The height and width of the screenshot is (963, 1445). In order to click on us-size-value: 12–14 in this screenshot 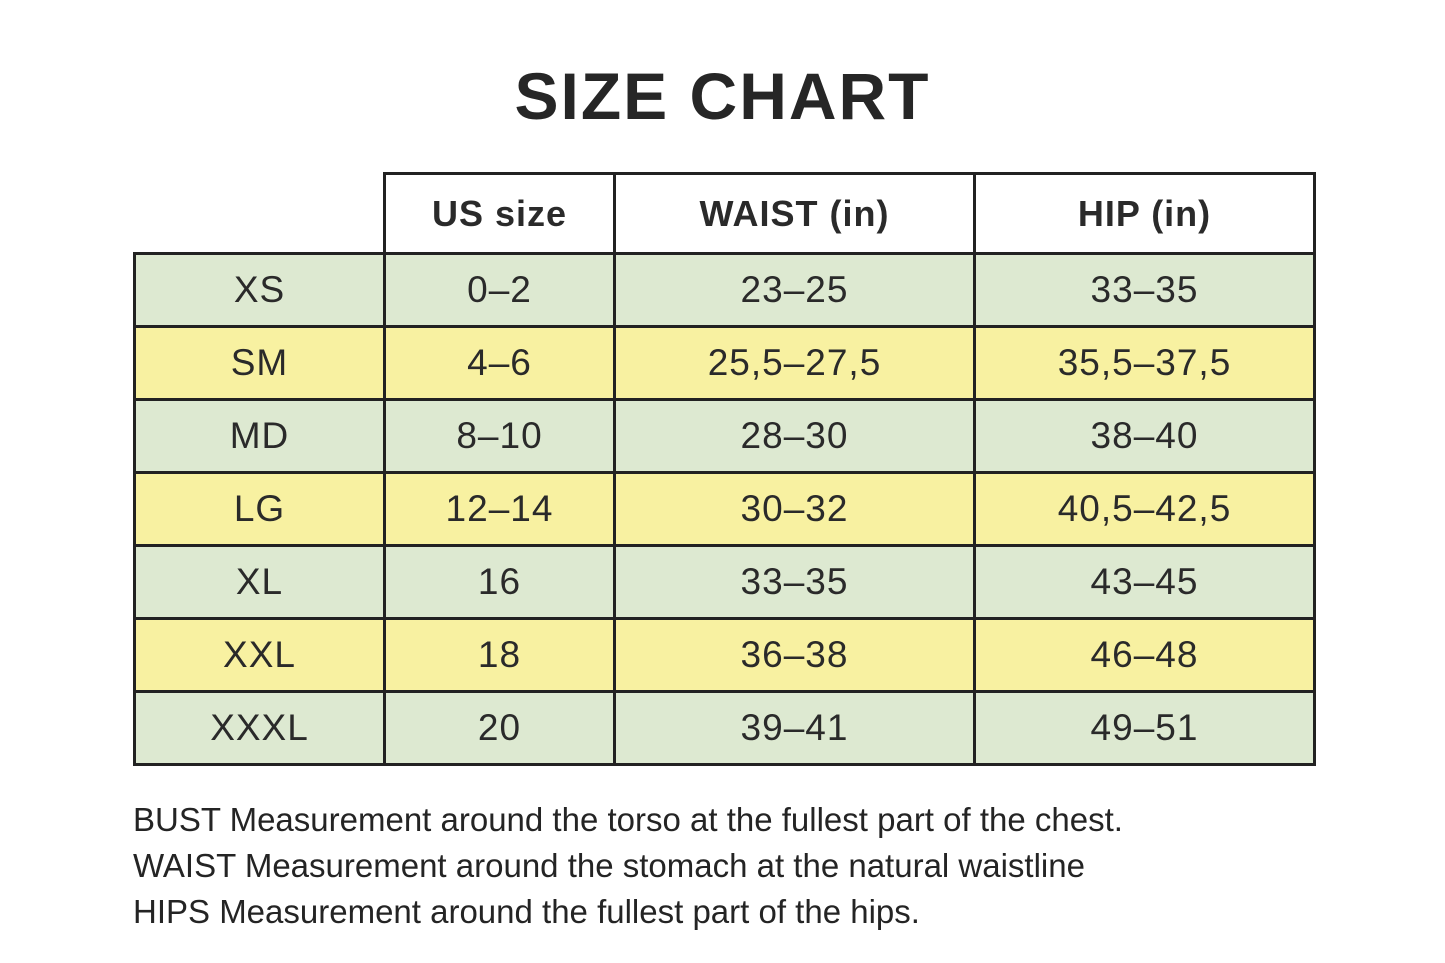, I will do `click(499, 509)`.